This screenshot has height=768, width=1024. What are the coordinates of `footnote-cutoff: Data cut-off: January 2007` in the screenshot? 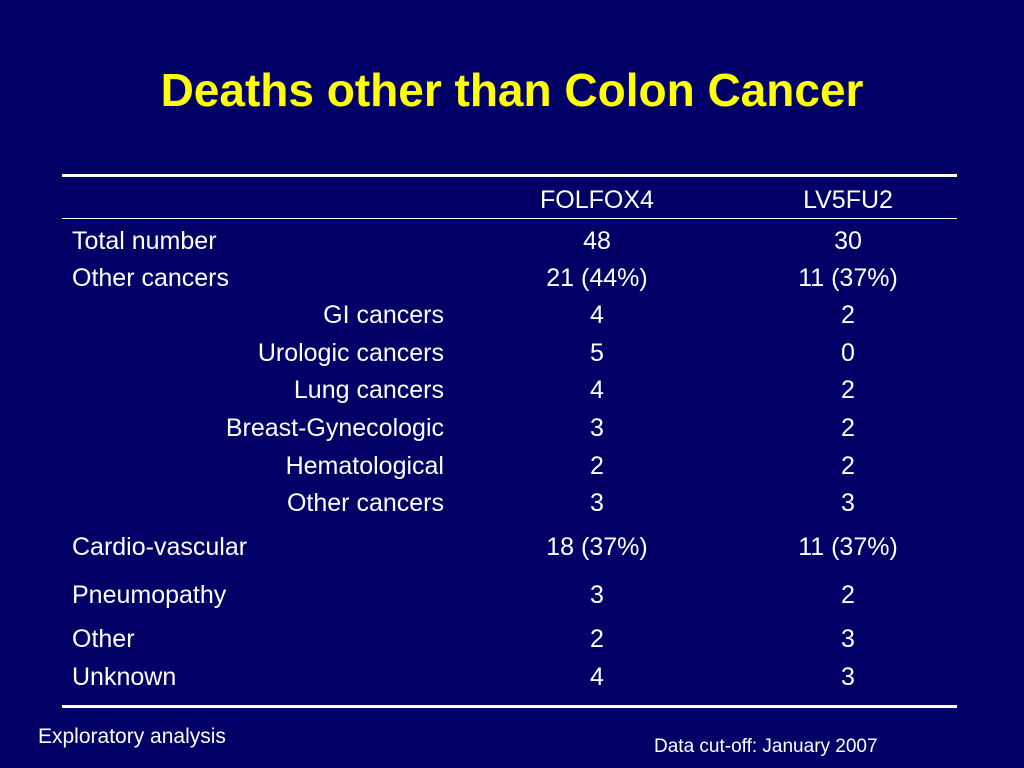 It's located at (766, 746).